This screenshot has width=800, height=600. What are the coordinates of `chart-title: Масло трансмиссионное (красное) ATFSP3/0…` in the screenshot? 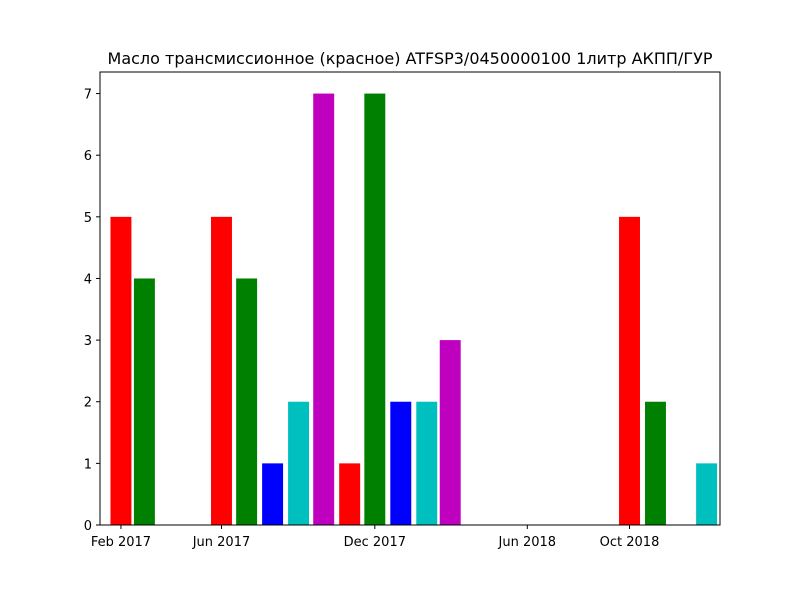 It's located at (410, 58).